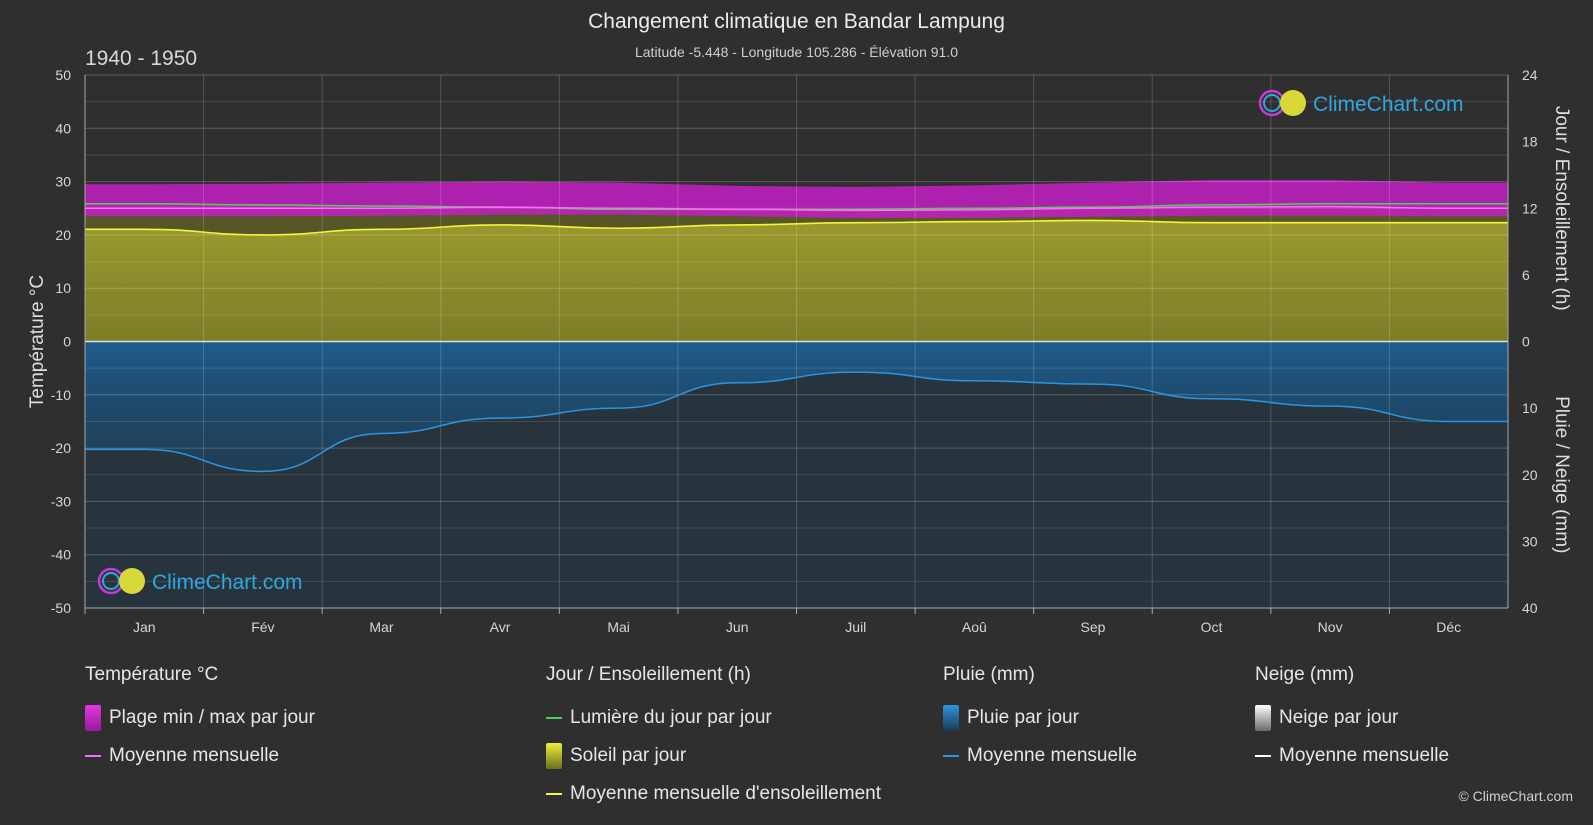 The width and height of the screenshot is (1593, 825). Describe the element at coordinates (1330, 627) in the screenshot. I see `x-tick-label: Nov` at that location.